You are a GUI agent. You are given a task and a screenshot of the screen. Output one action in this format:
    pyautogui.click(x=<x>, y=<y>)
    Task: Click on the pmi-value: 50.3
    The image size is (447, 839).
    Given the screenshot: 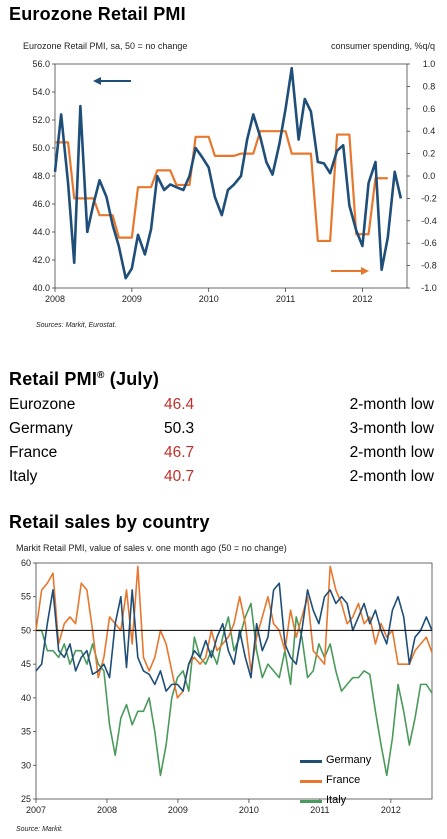 What is the action you would take?
    pyautogui.click(x=179, y=428)
    